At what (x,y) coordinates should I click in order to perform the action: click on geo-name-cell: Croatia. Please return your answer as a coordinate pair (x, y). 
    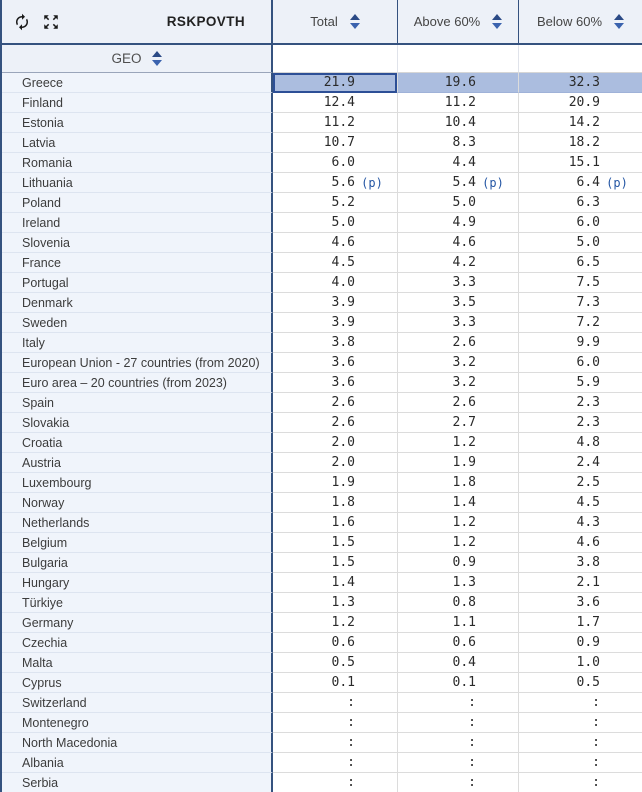
    Looking at the image, I should click on (137, 443).